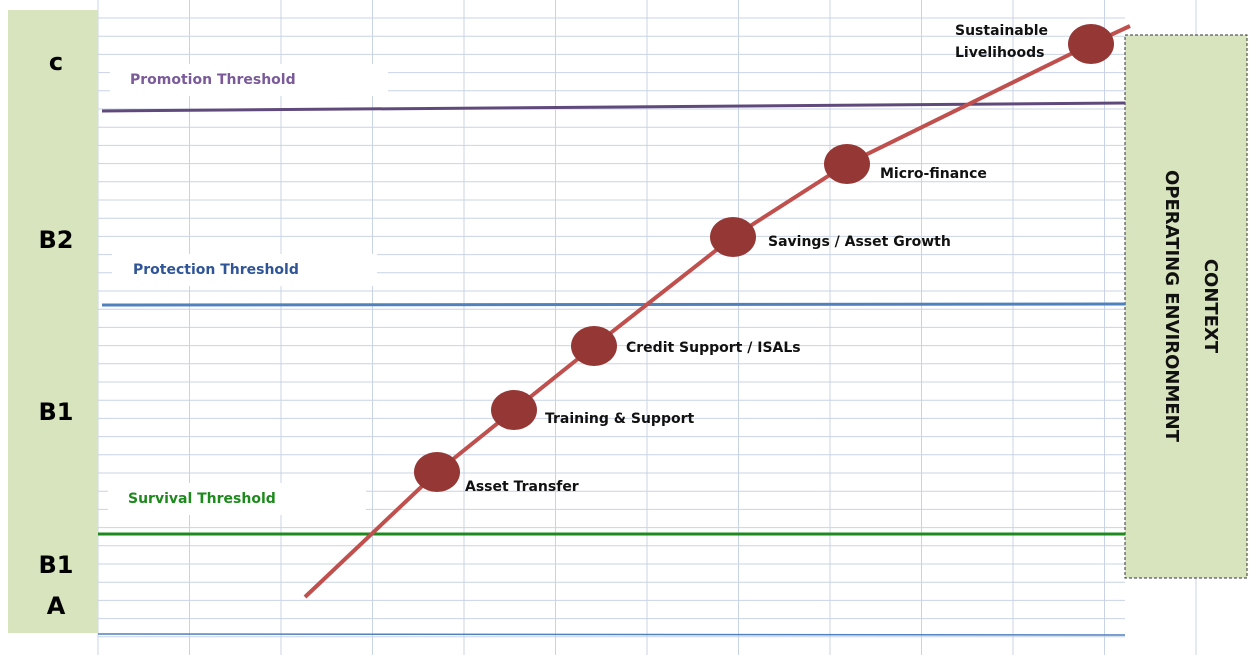  Describe the element at coordinates (522, 487) in the screenshot. I see `node-label: Asset Transfer` at that location.